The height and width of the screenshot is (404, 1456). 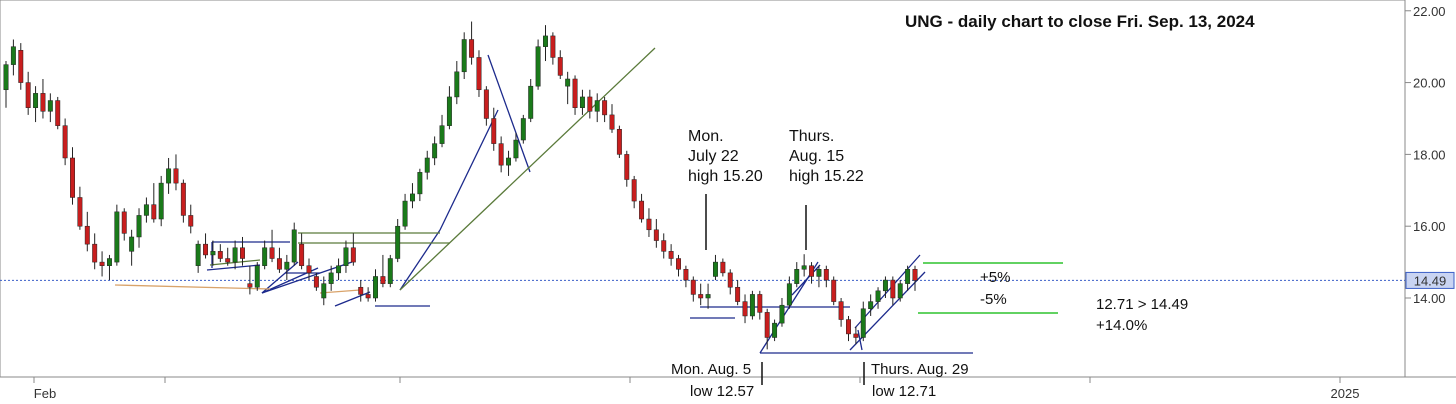 What do you see at coordinates (826, 176) in the screenshot?
I see `aug15-label-3: high 15.22` at bounding box center [826, 176].